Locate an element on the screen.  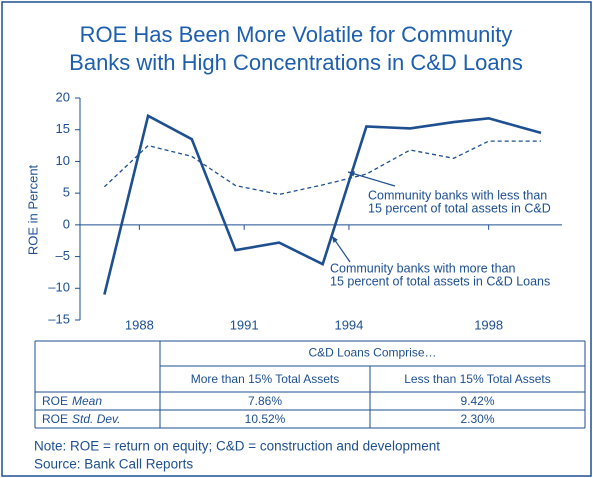
y-tick-label: 5 is located at coordinates (66, 192).